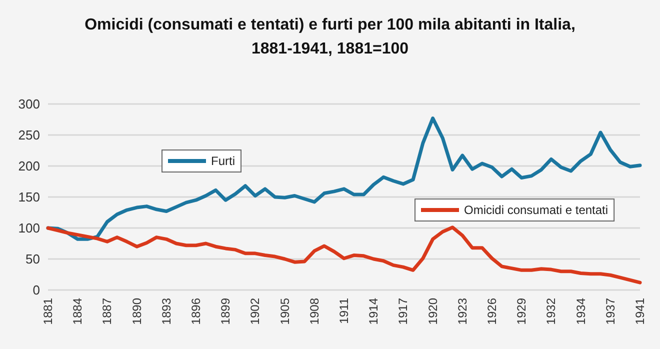  Describe the element at coordinates (29, 197) in the screenshot. I see `y-tick-label: 150` at that location.